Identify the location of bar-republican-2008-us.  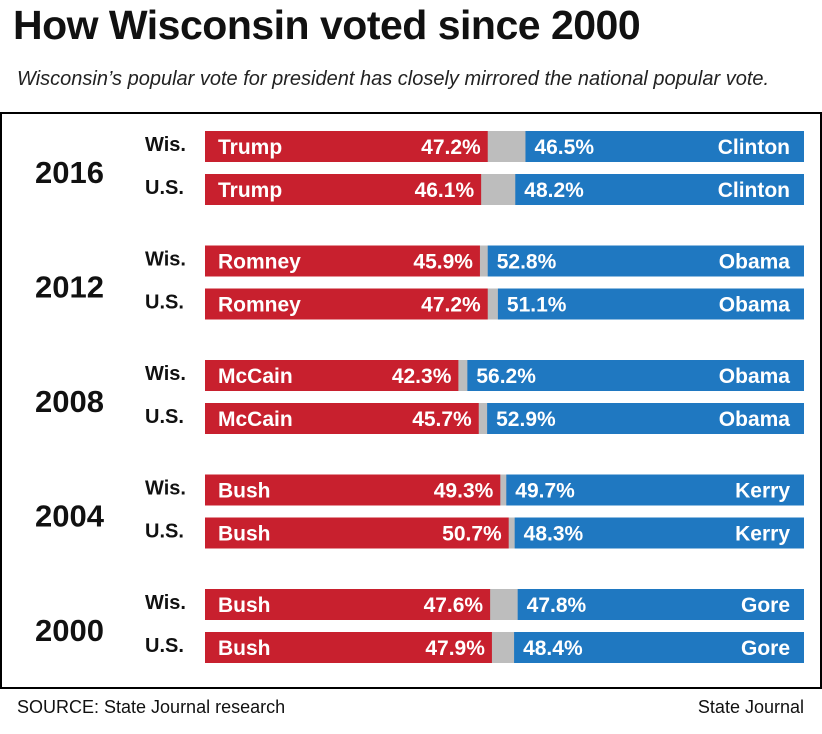
(342, 418).